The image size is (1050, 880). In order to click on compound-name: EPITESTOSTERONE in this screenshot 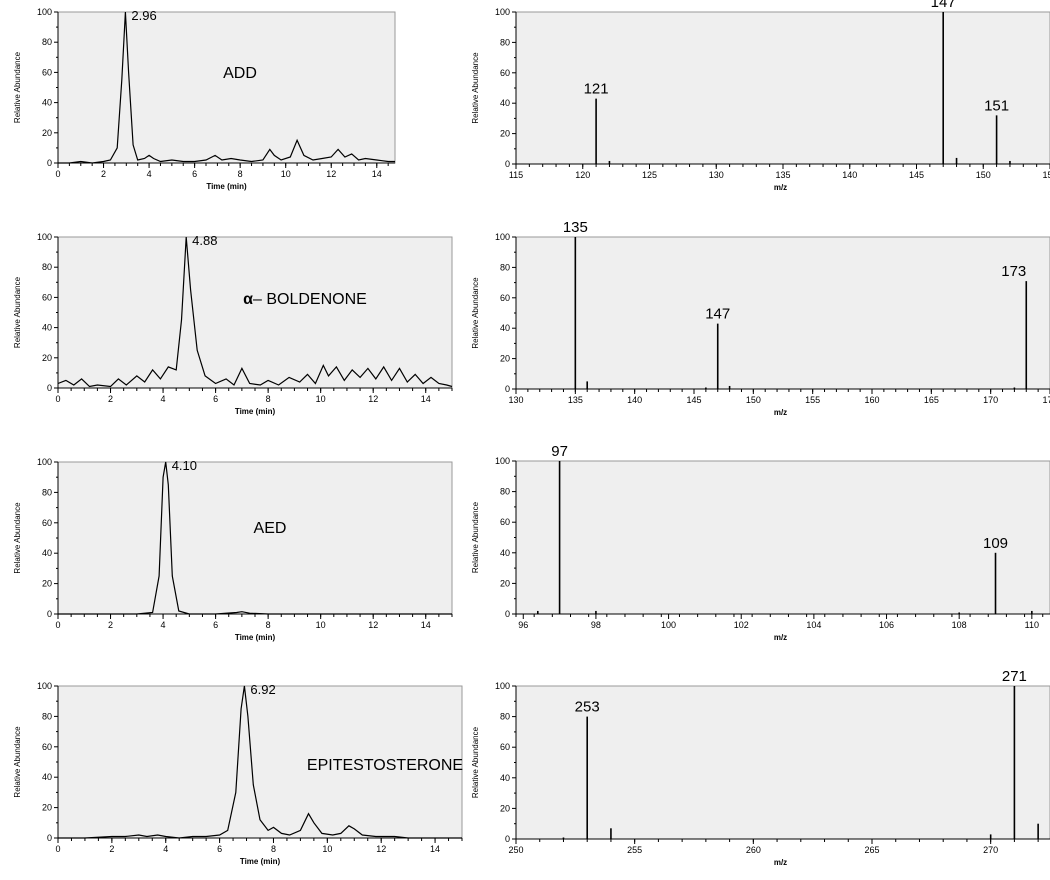, I will do `click(385, 765)`.